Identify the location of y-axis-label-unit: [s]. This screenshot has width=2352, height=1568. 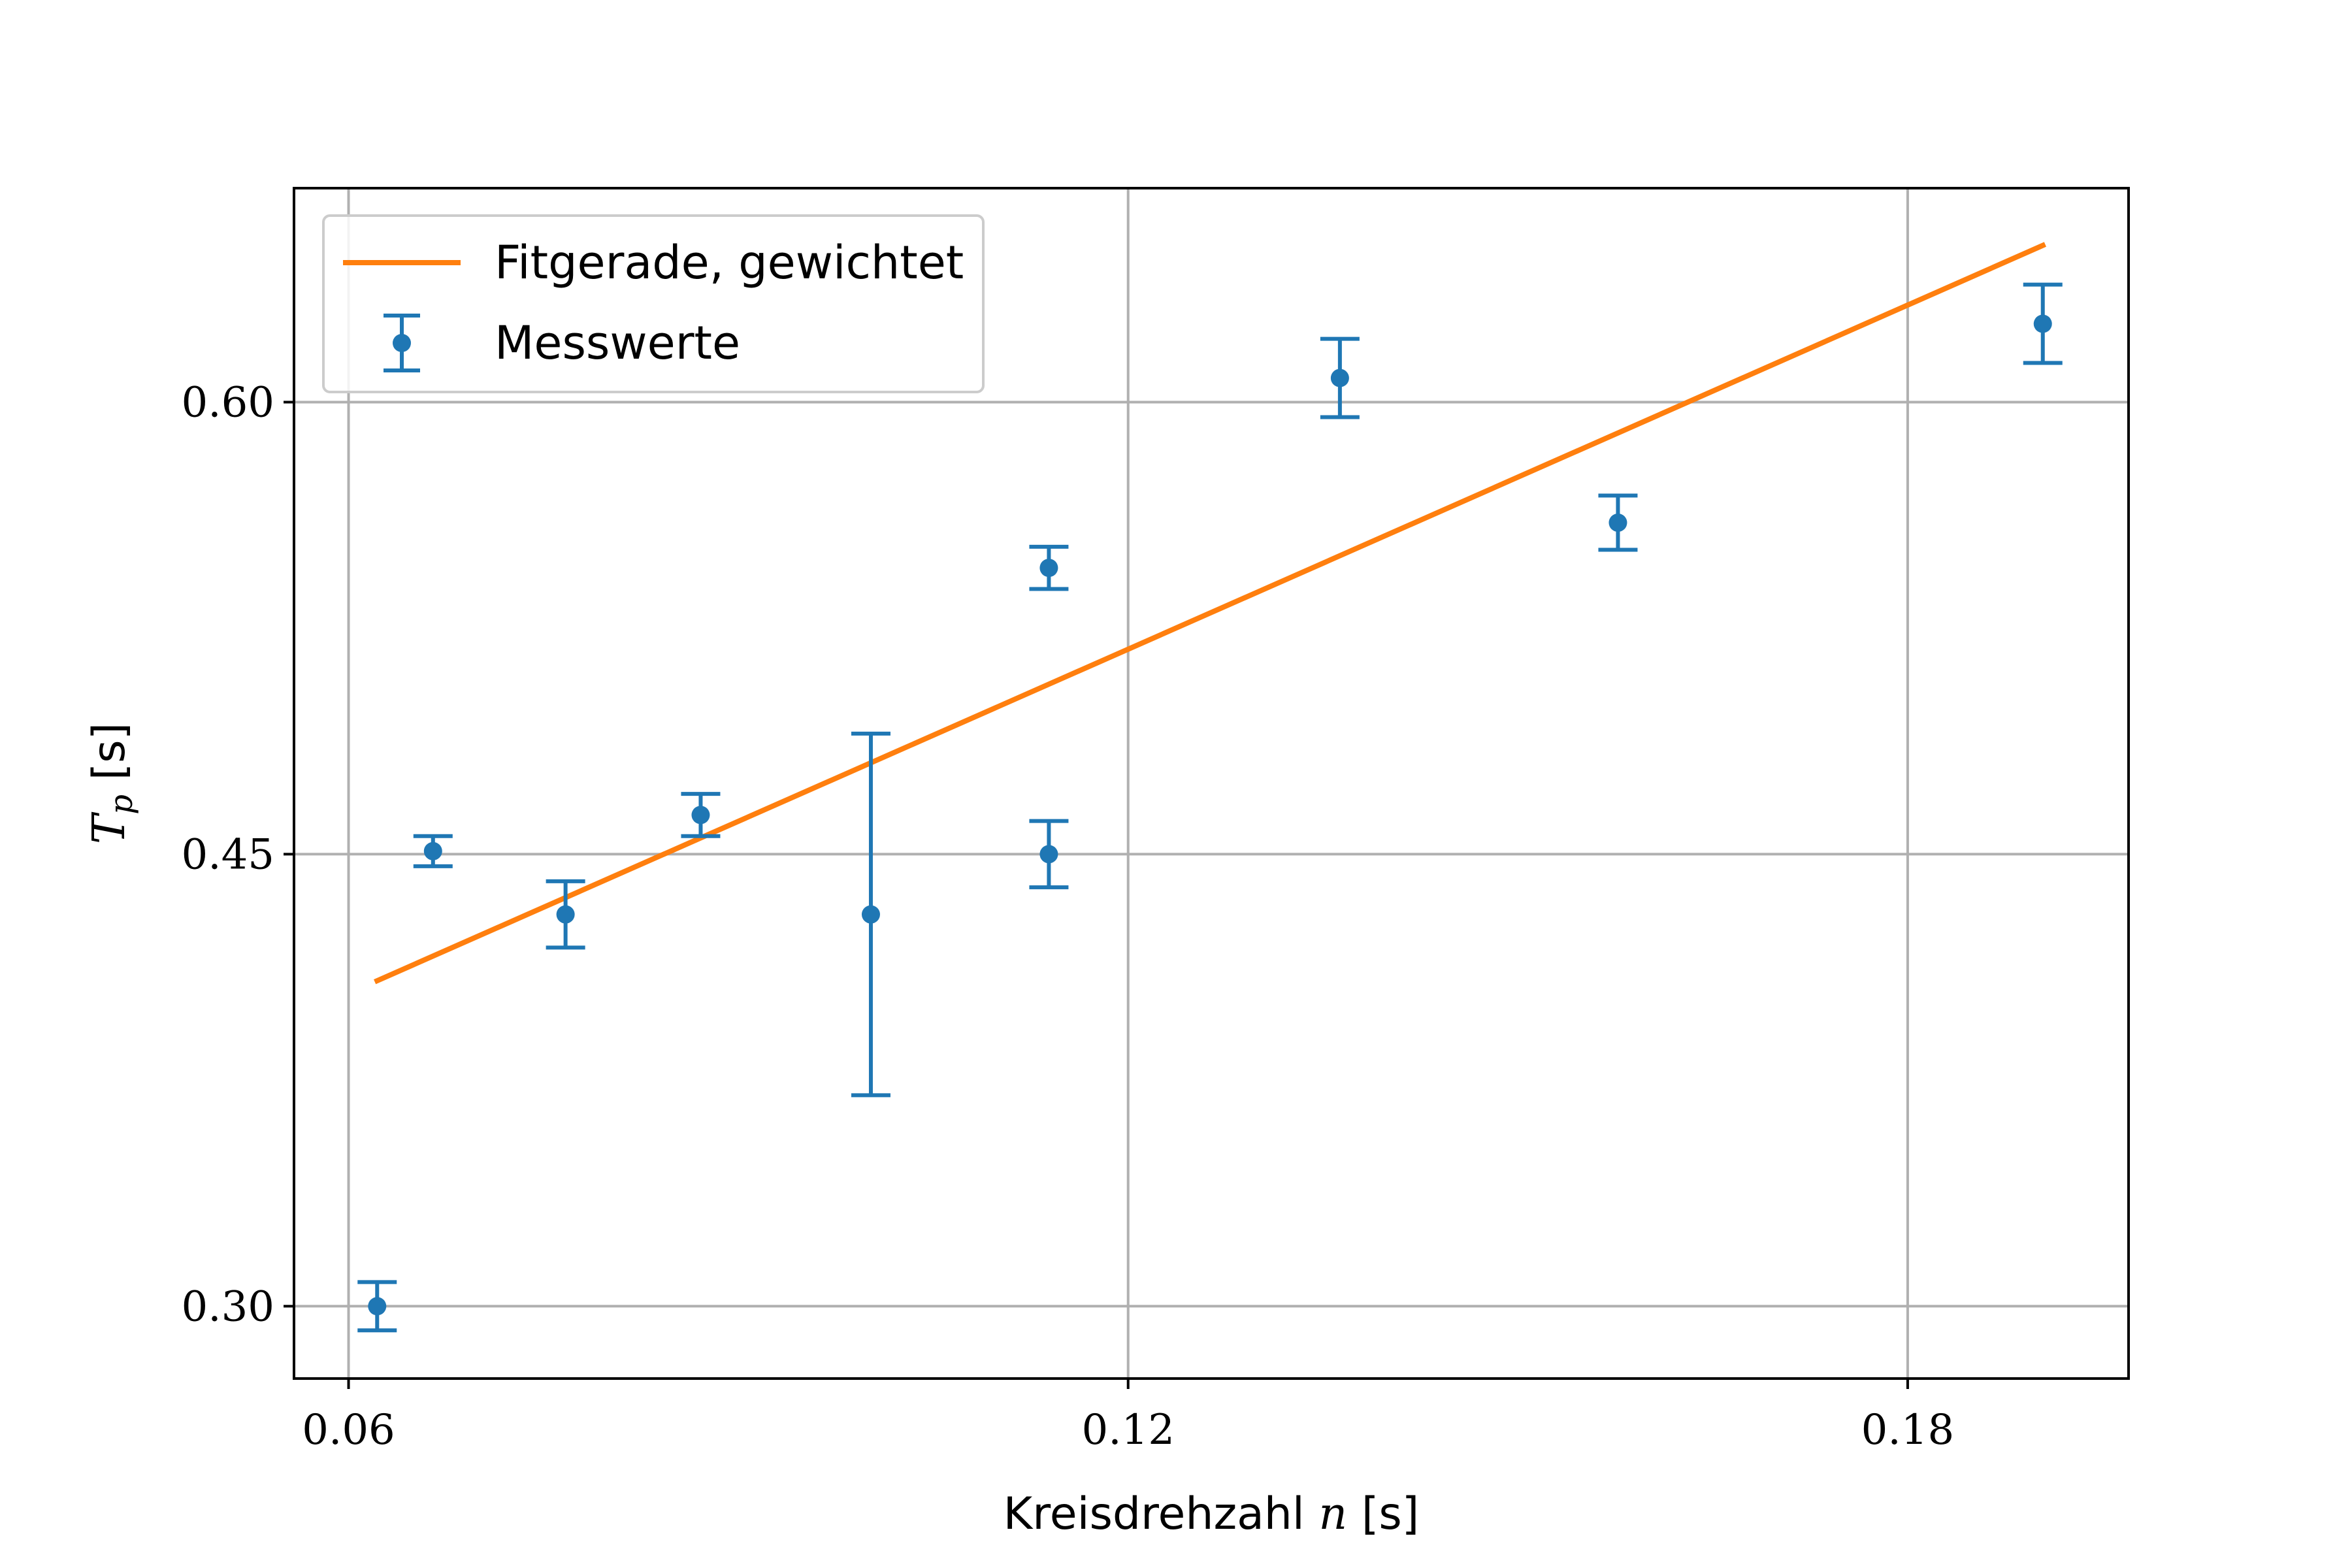
(109, 758).